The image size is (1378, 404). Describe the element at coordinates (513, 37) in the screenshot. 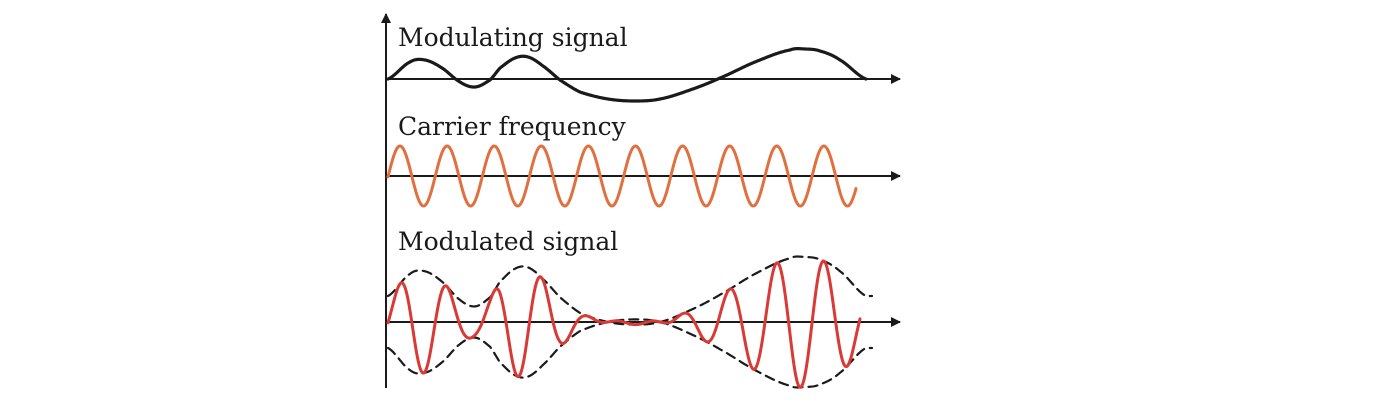

I see `modulating-signal-label: Modulating signal` at that location.